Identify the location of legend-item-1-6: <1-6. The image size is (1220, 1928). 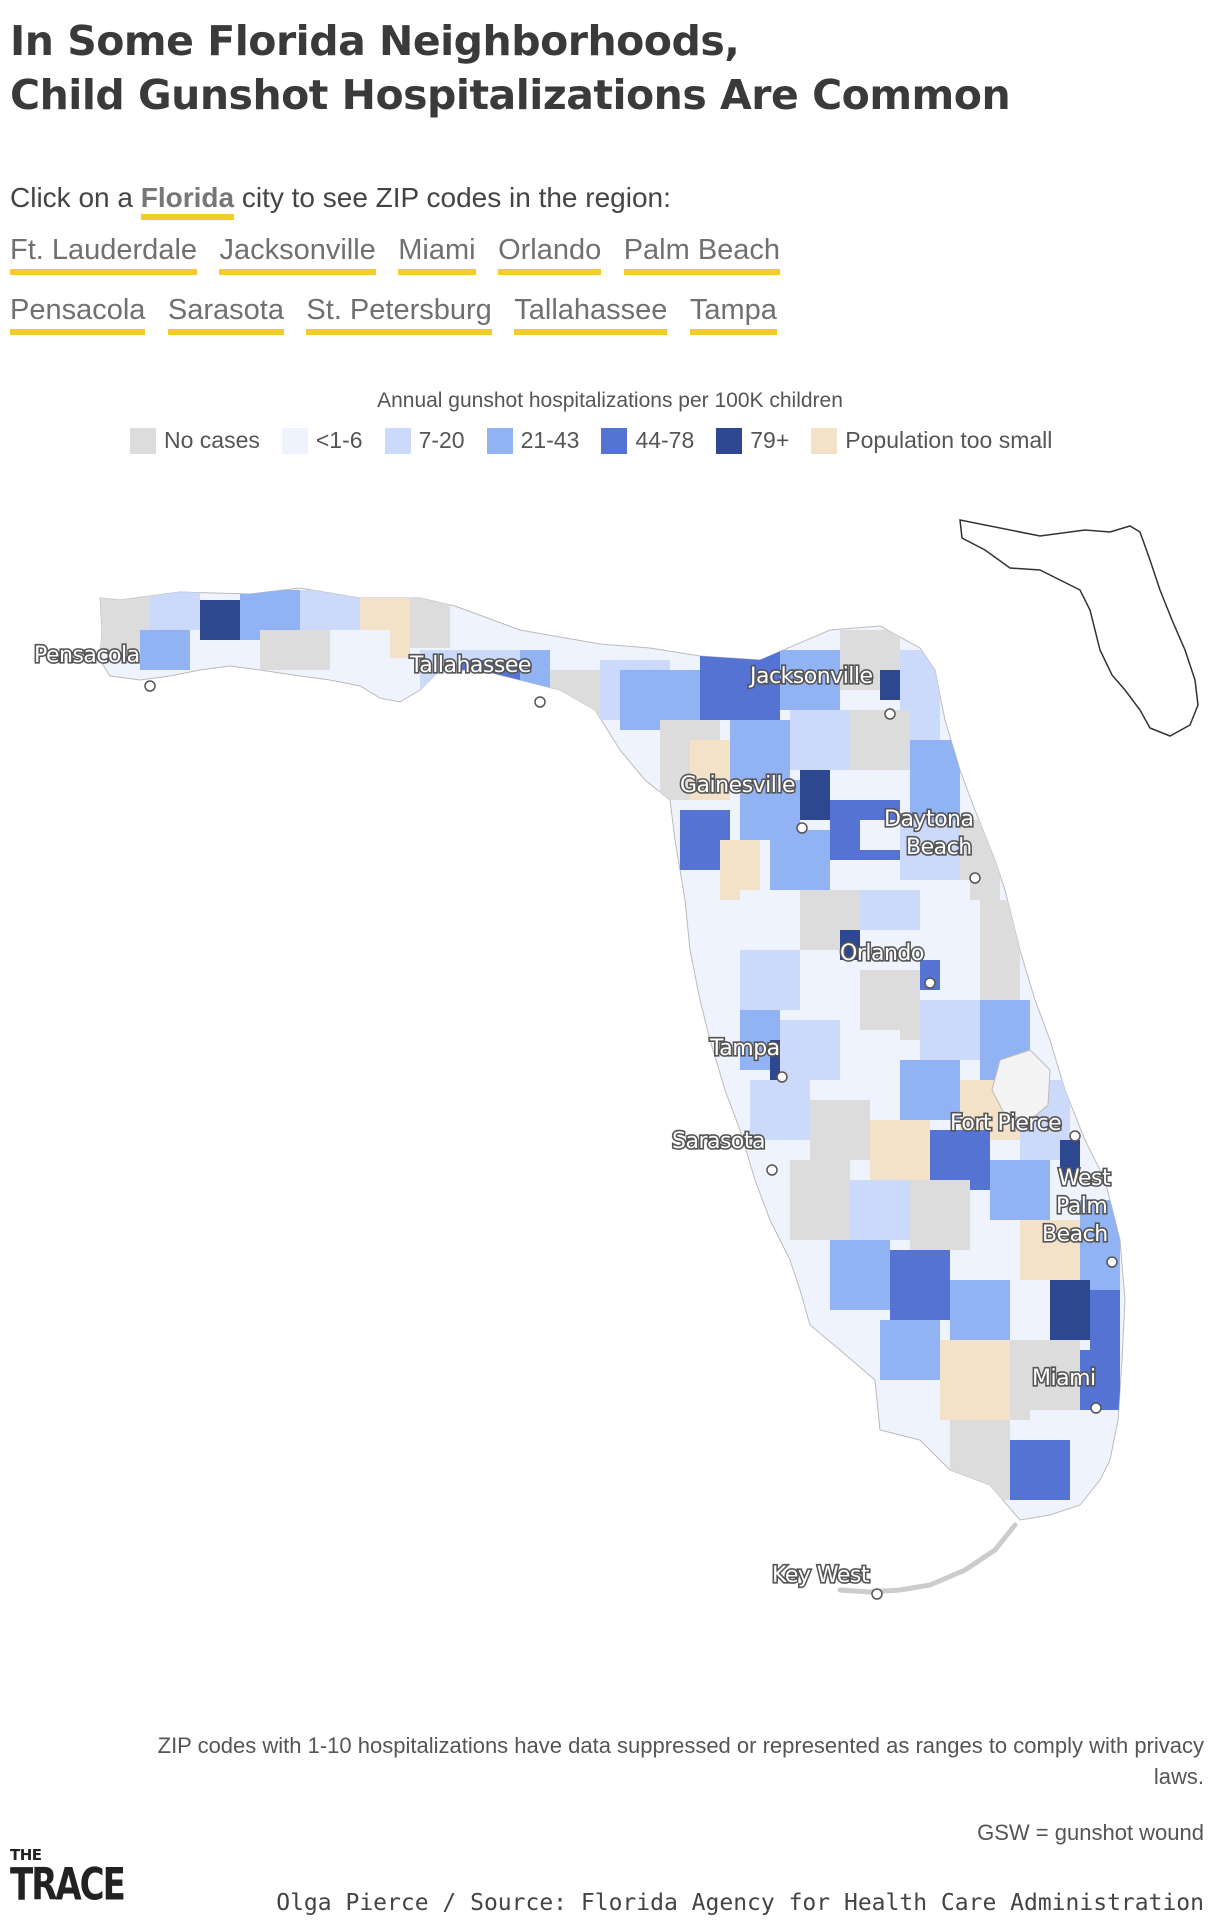
(322, 440).